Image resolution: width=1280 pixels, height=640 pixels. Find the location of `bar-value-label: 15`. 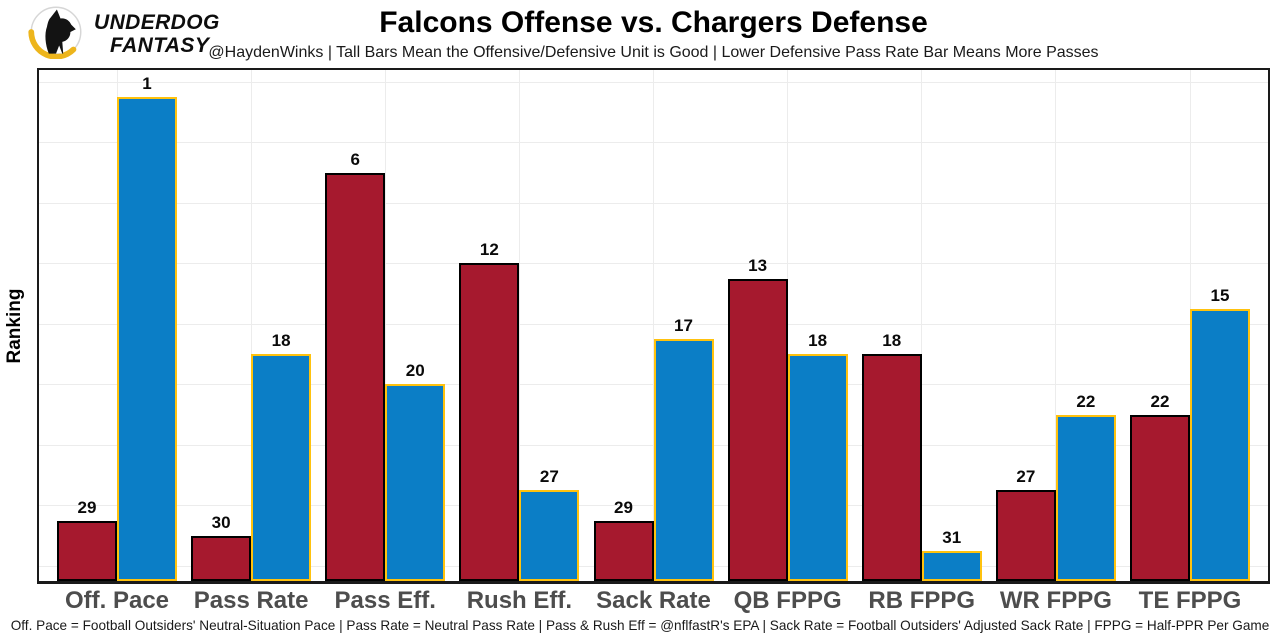

bar-value-label: 15 is located at coordinates (1220, 295).